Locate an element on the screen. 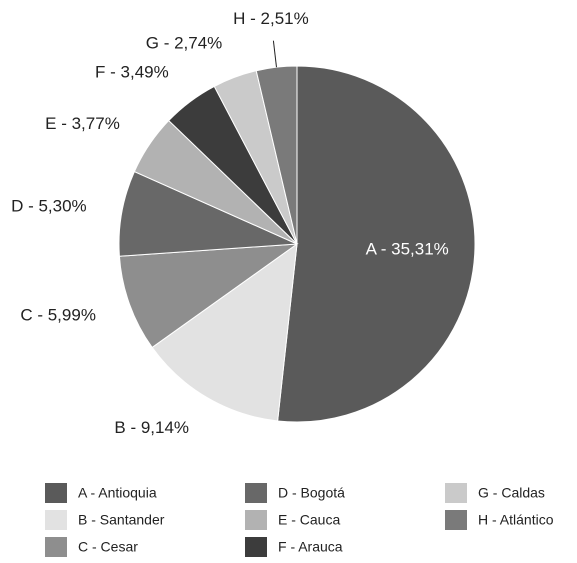  data-label: A - 35,31% is located at coordinates (407, 249).